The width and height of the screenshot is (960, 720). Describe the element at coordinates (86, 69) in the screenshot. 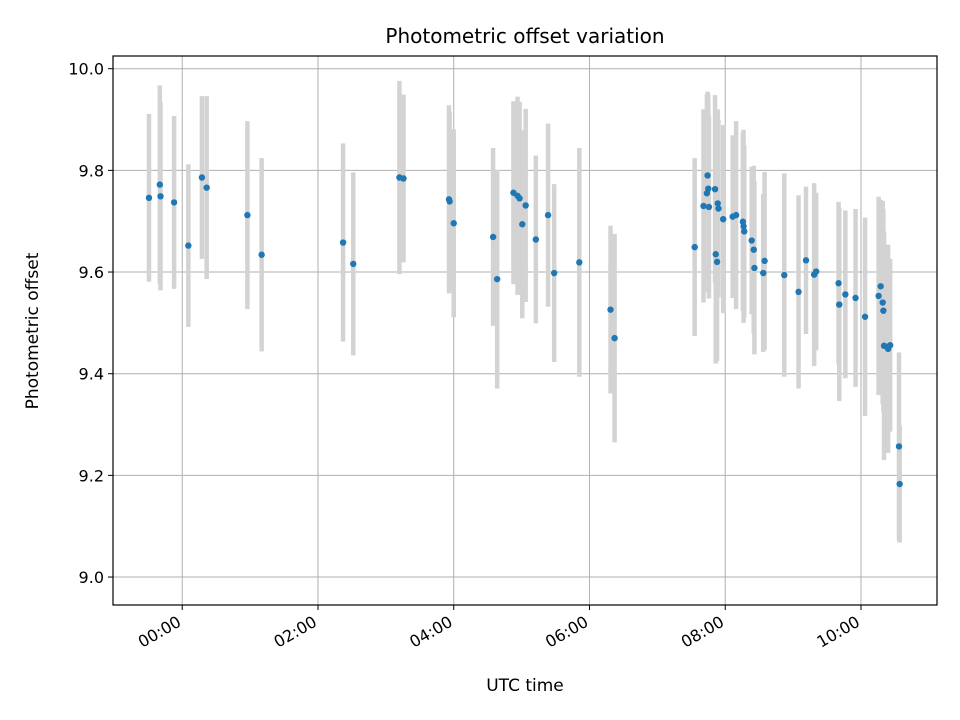

I see `y-tick-label: 10.0` at that location.